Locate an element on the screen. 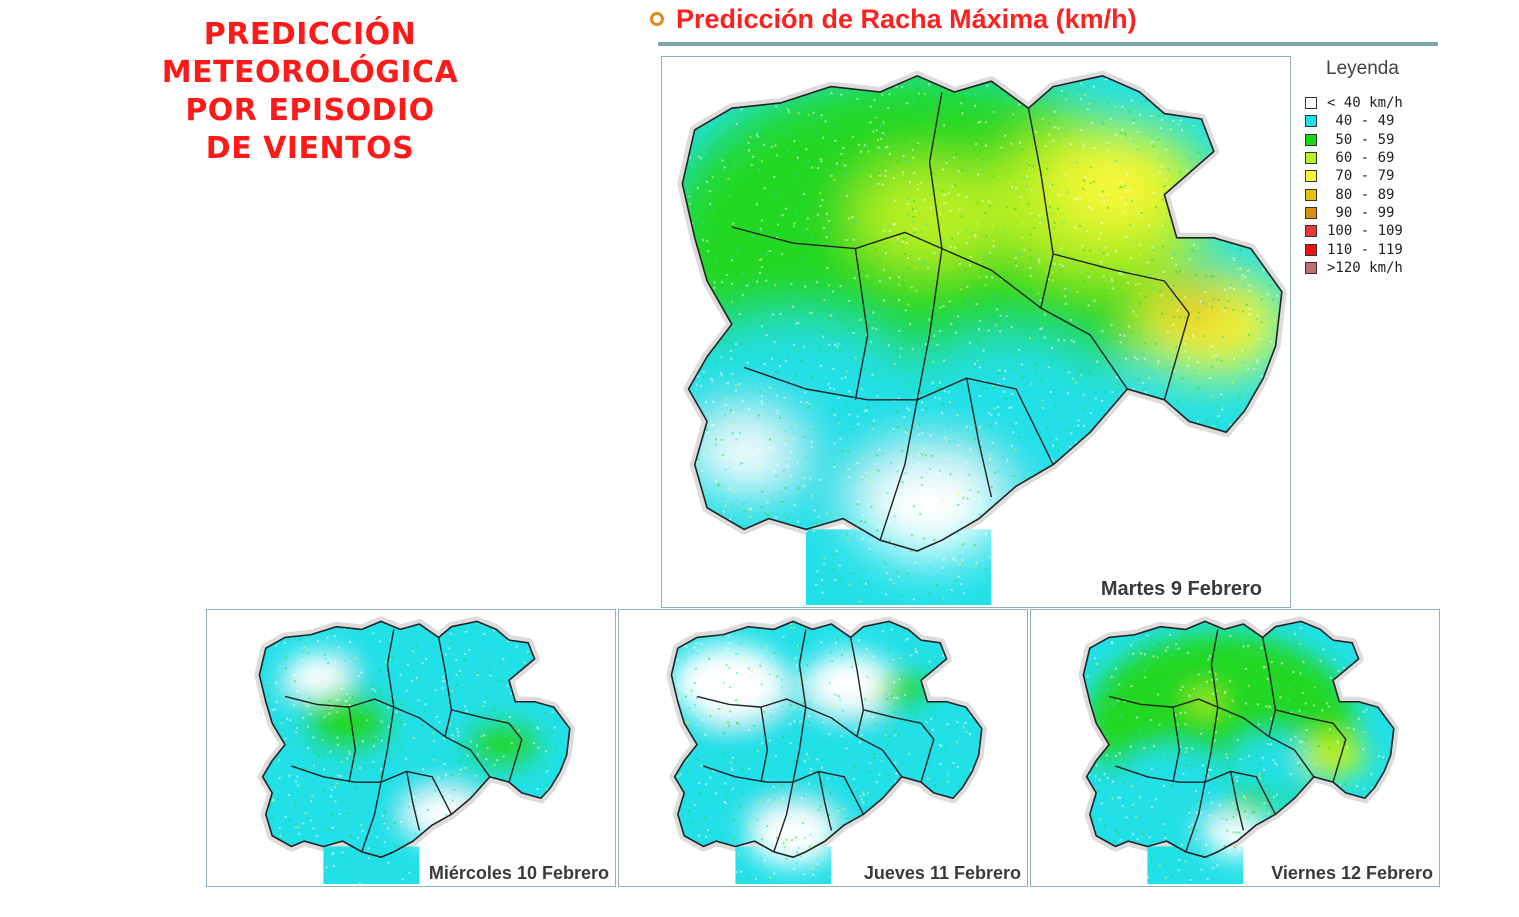 Image resolution: width=1519 pixels, height=917 pixels. legend-item: 90 - 99 is located at coordinates (1377, 213).